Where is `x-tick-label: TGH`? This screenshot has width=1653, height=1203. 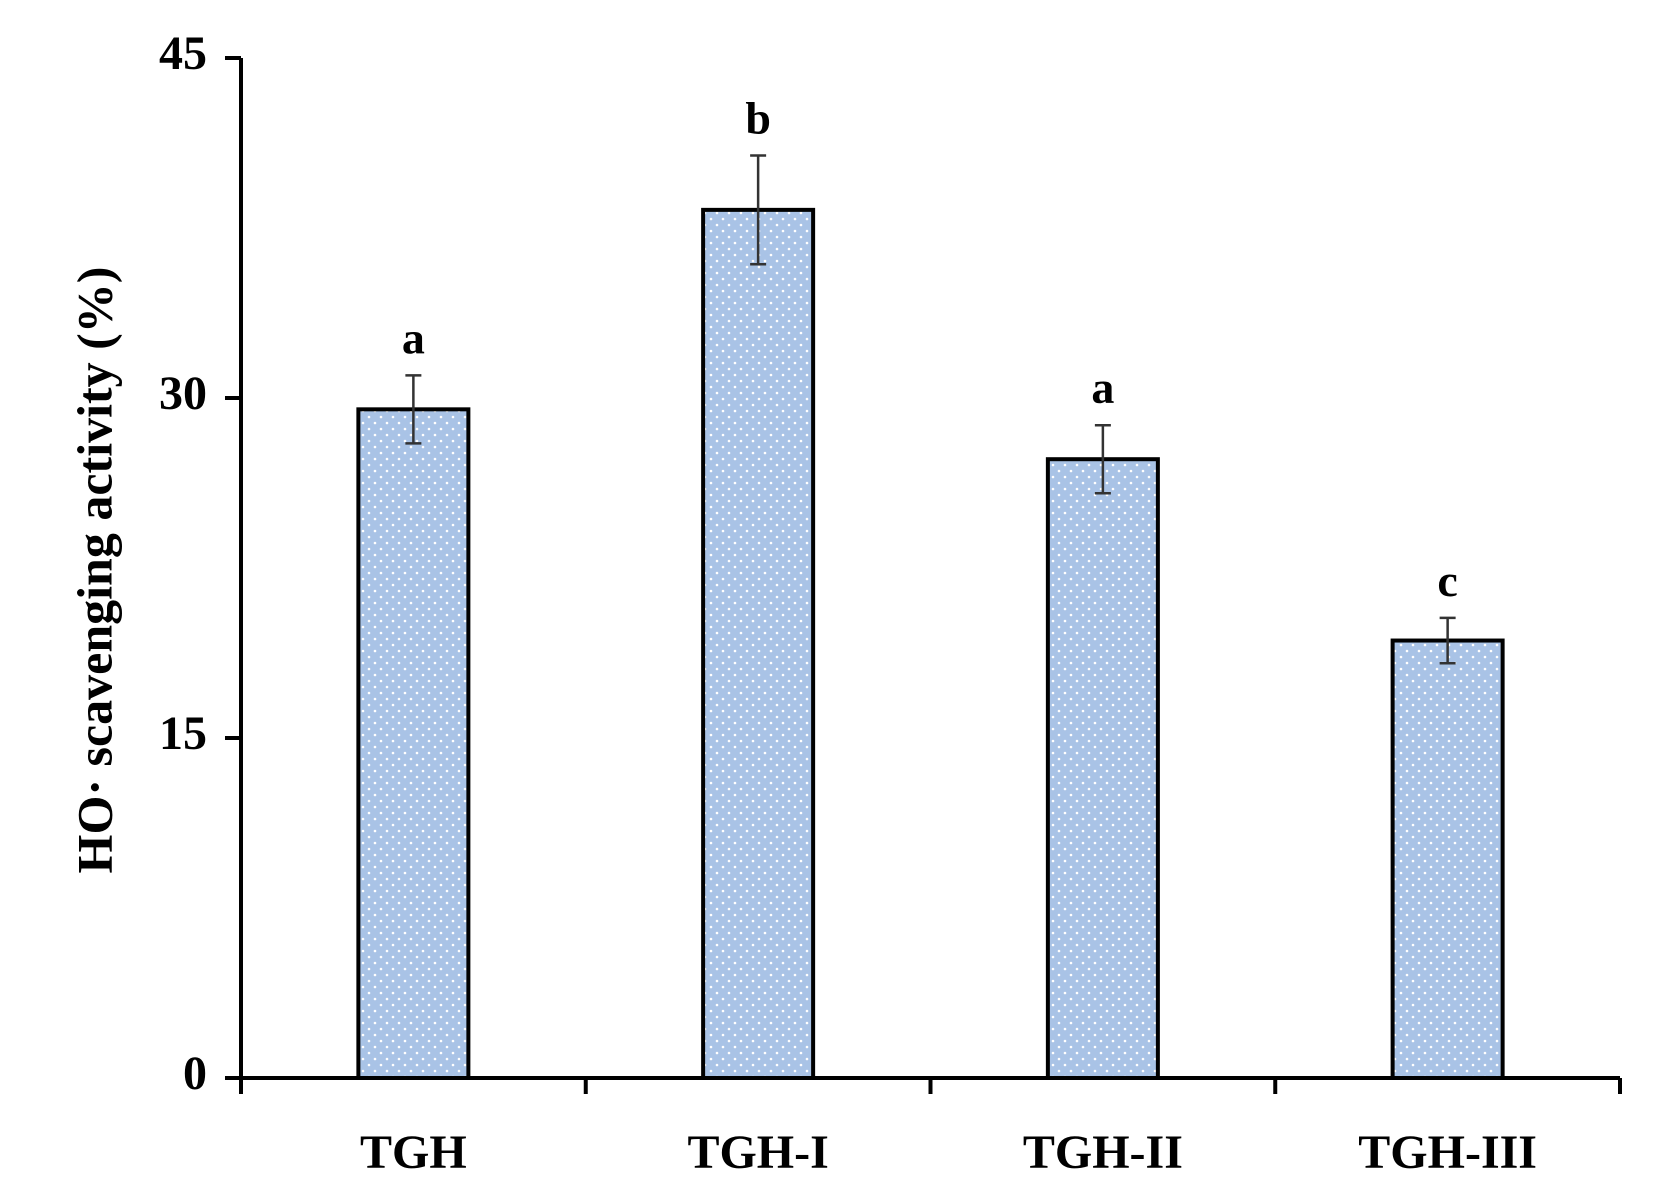
x-tick-label: TGH is located at coordinates (413, 1152).